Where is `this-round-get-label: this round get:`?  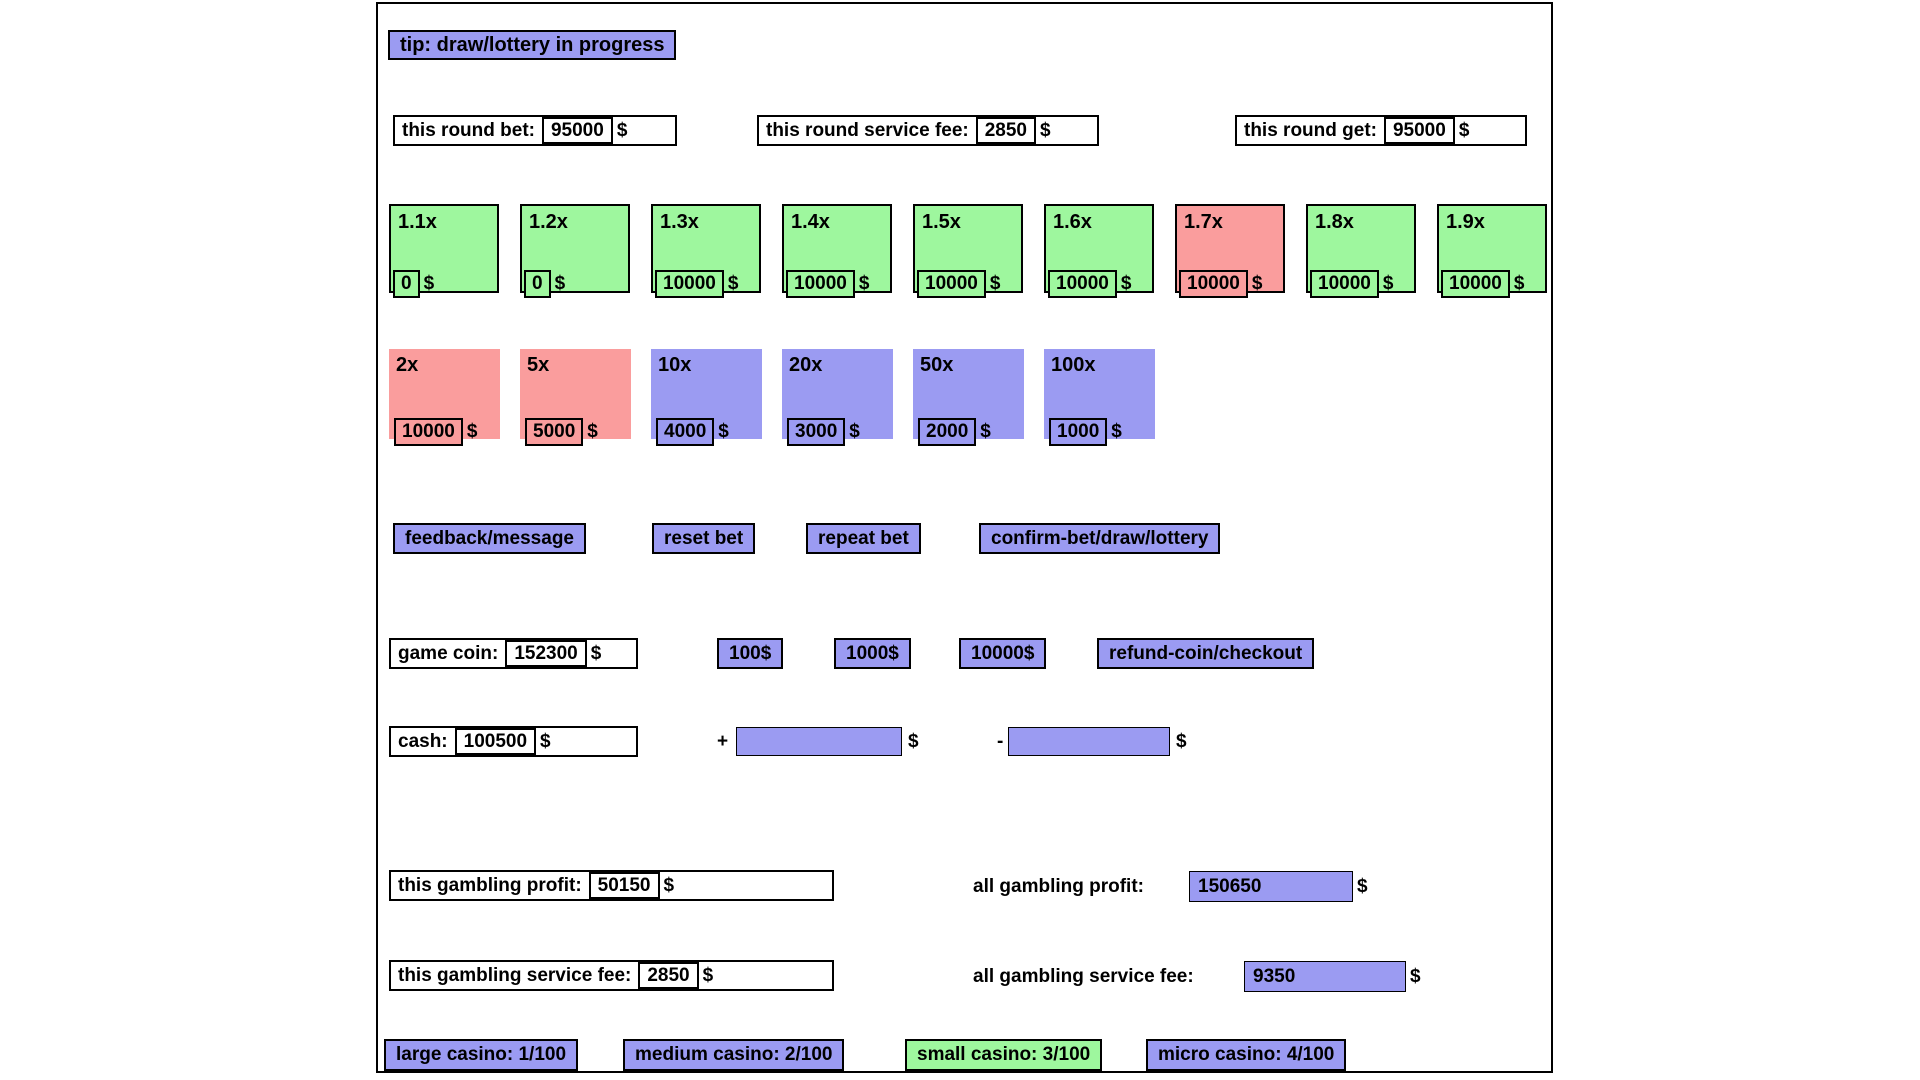 this-round-get-label: this round get: is located at coordinates (1310, 130).